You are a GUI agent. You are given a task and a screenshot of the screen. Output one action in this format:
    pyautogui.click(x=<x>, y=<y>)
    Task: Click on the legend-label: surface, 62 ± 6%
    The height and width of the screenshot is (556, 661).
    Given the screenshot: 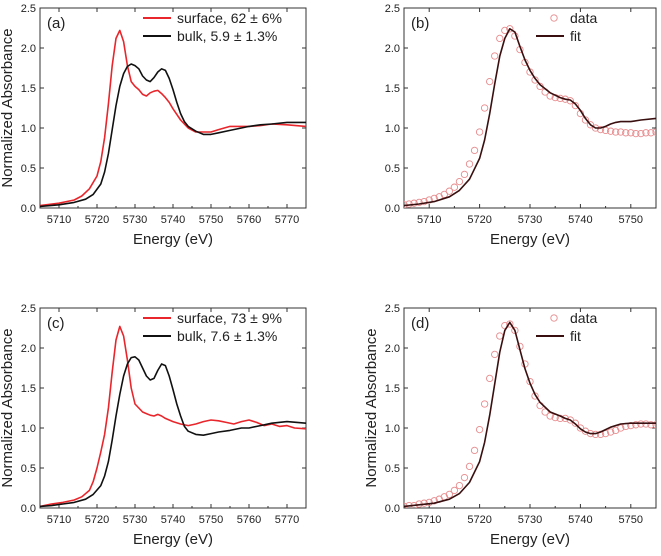 What is the action you would take?
    pyautogui.click(x=229, y=18)
    